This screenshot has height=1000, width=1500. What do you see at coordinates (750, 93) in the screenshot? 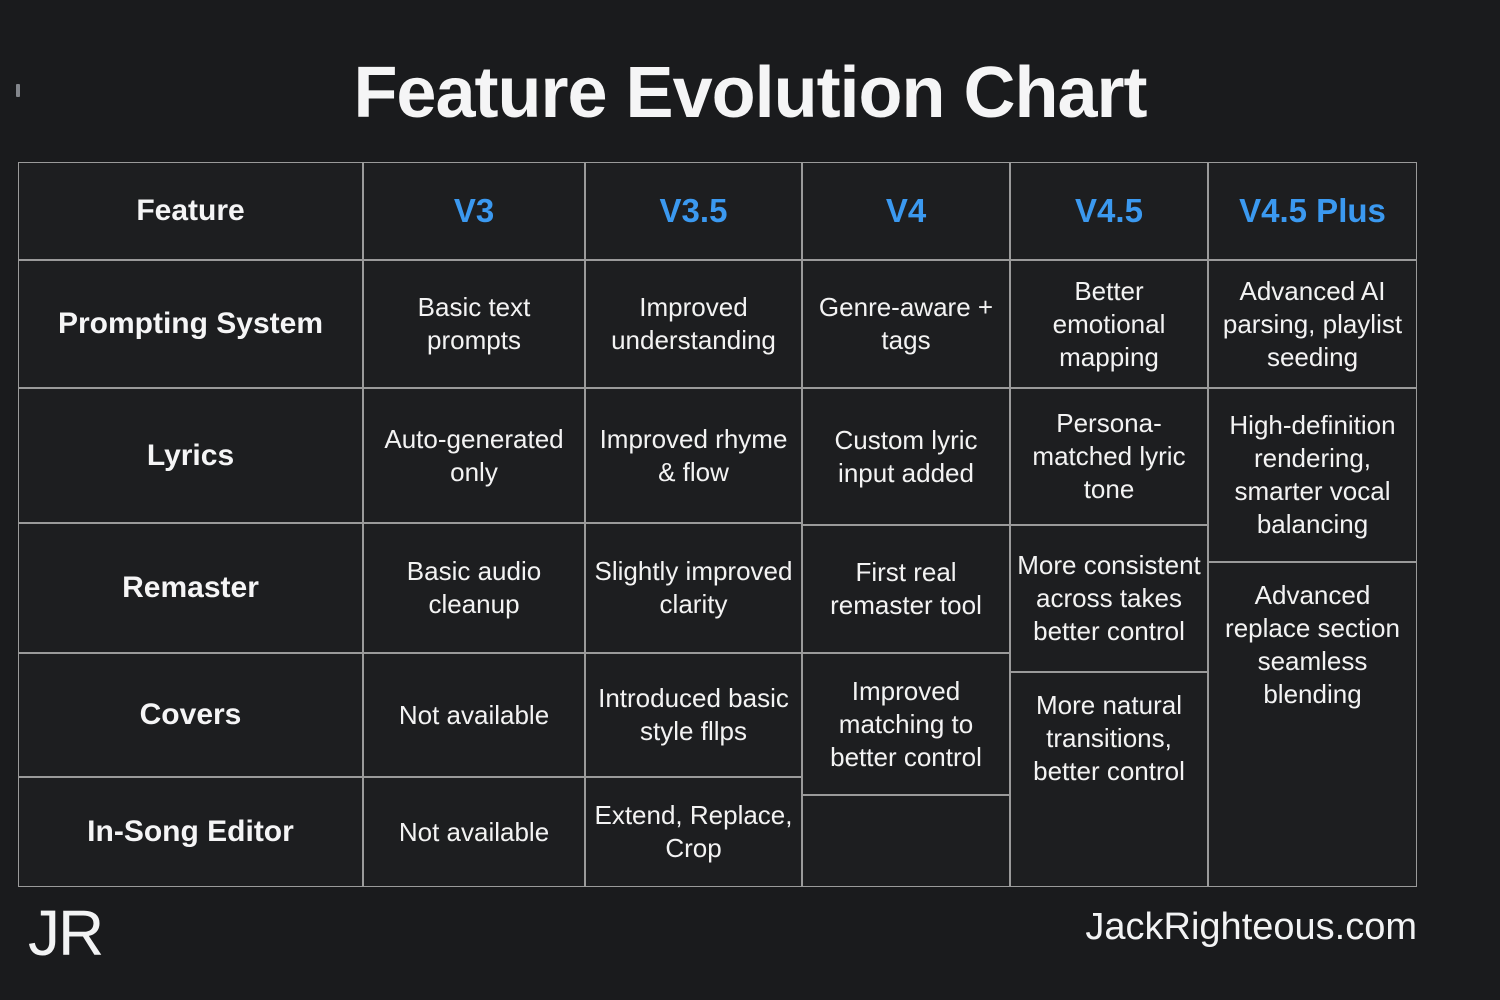
I see `page-title: Feature Evolution Chart` at bounding box center [750, 93].